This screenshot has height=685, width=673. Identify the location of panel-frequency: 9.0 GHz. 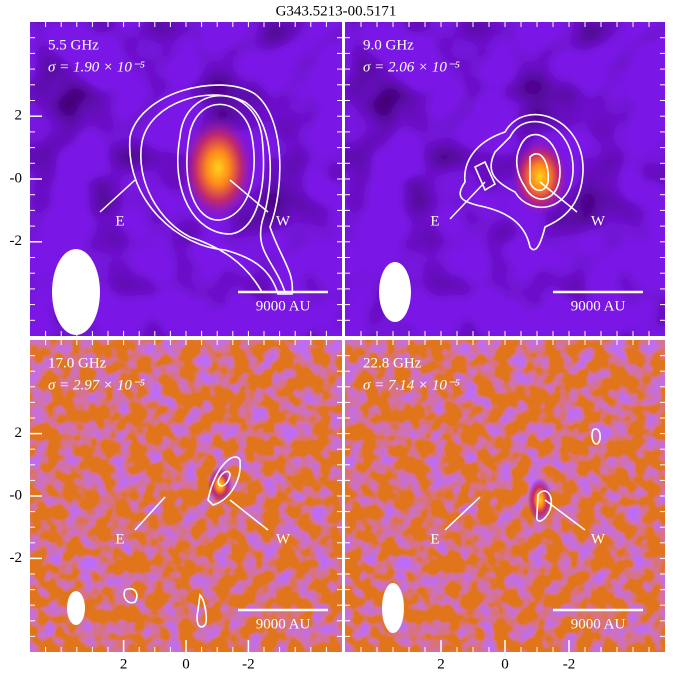
(388, 45).